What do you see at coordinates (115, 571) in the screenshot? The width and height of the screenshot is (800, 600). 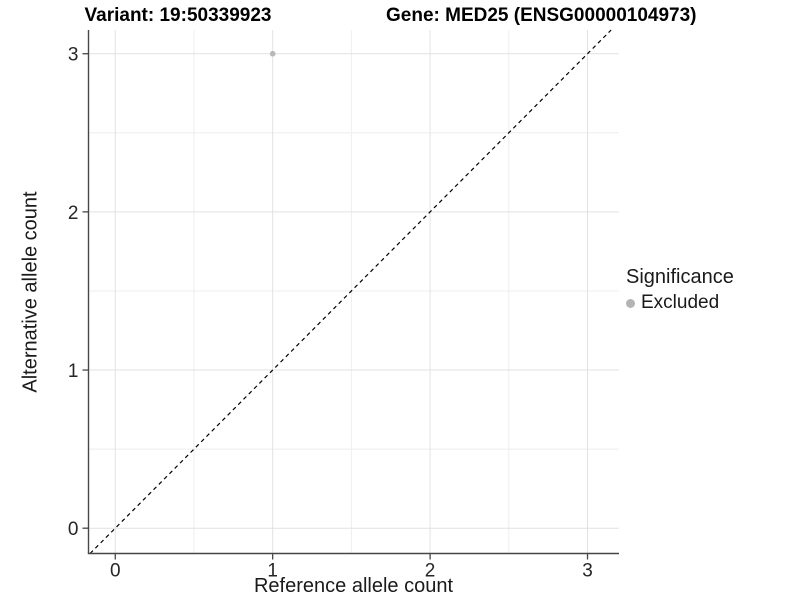 I see `x-tick-label: 0` at bounding box center [115, 571].